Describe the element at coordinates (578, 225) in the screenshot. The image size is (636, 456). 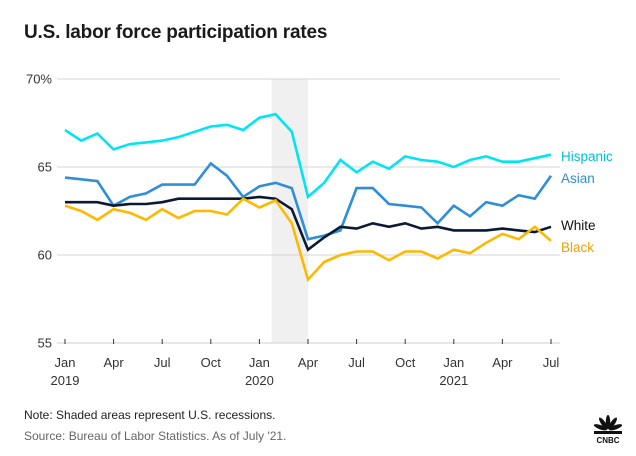
I see `legend-label-white: White` at that location.